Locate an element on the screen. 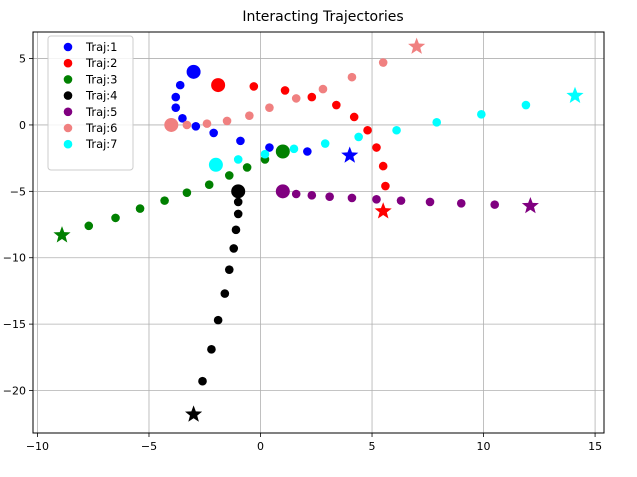 The width and height of the screenshot is (637, 477). y-tick-label: 5 is located at coordinates (22, 59).